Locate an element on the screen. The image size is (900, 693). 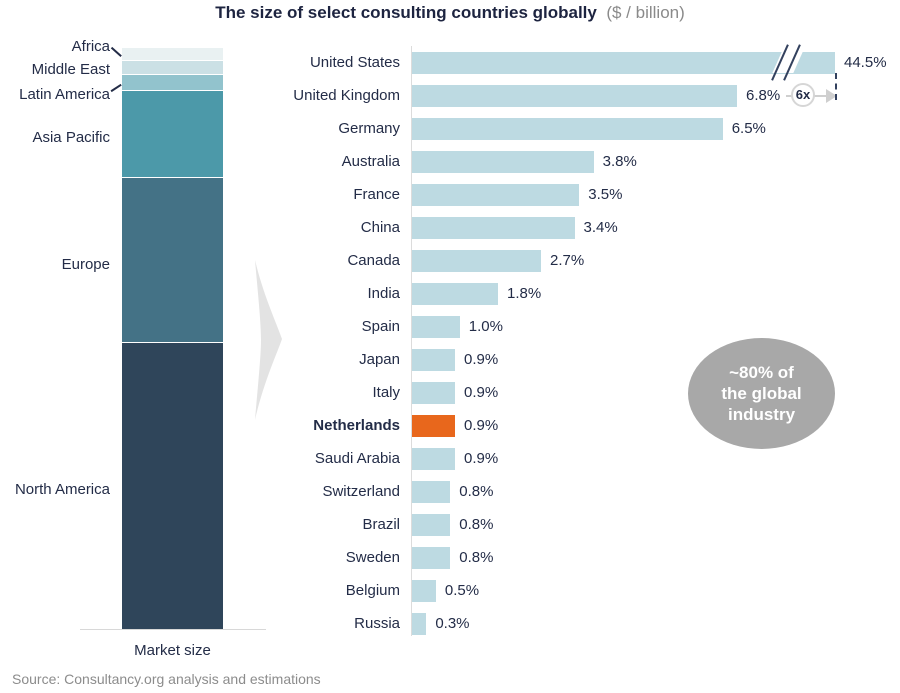
country-row-india: India 1.8% is located at coordinates (450, 293).